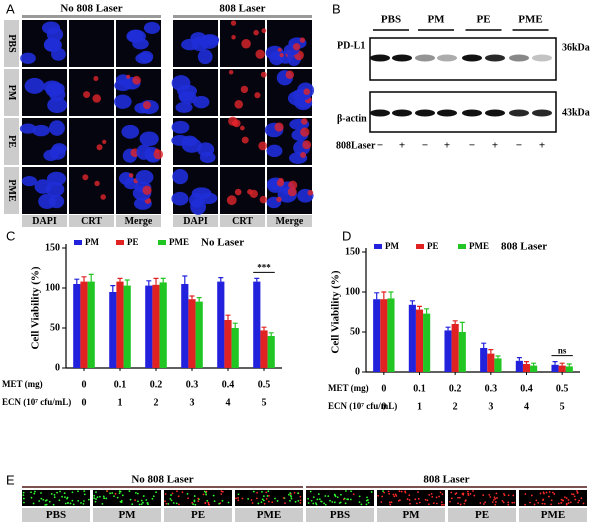  What do you see at coordinates (120, 384) in the screenshot?
I see `x-tick-label: 0.1` at bounding box center [120, 384].